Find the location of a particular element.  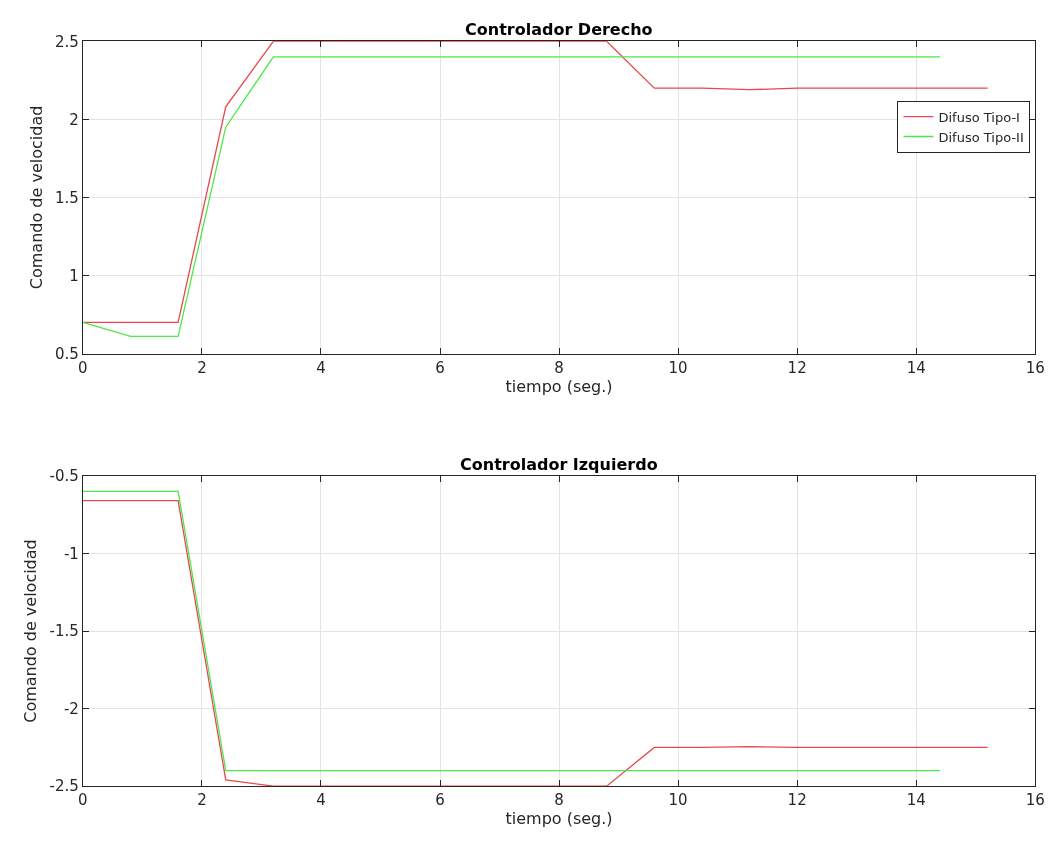

y-tick-label: 2.5 is located at coordinates (67, 41).